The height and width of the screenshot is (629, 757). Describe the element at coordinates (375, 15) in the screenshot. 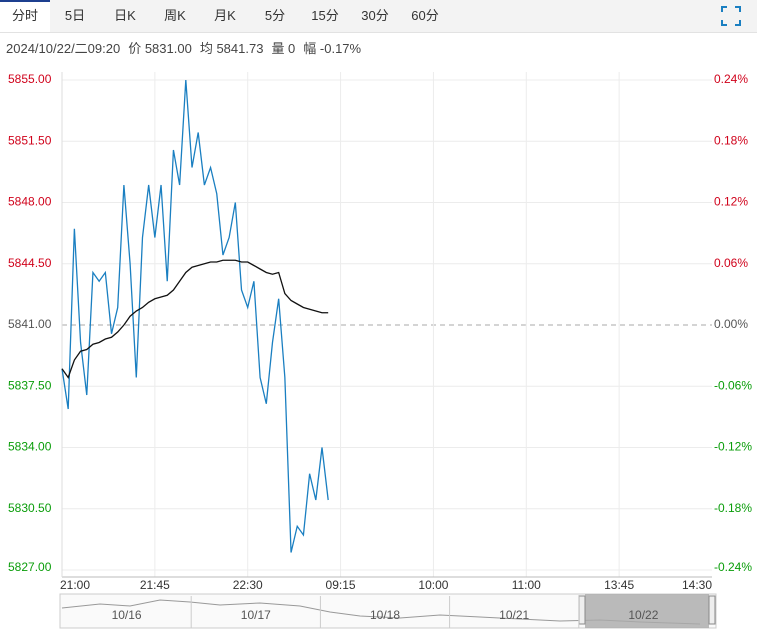

I see `tab: 30分` at that location.